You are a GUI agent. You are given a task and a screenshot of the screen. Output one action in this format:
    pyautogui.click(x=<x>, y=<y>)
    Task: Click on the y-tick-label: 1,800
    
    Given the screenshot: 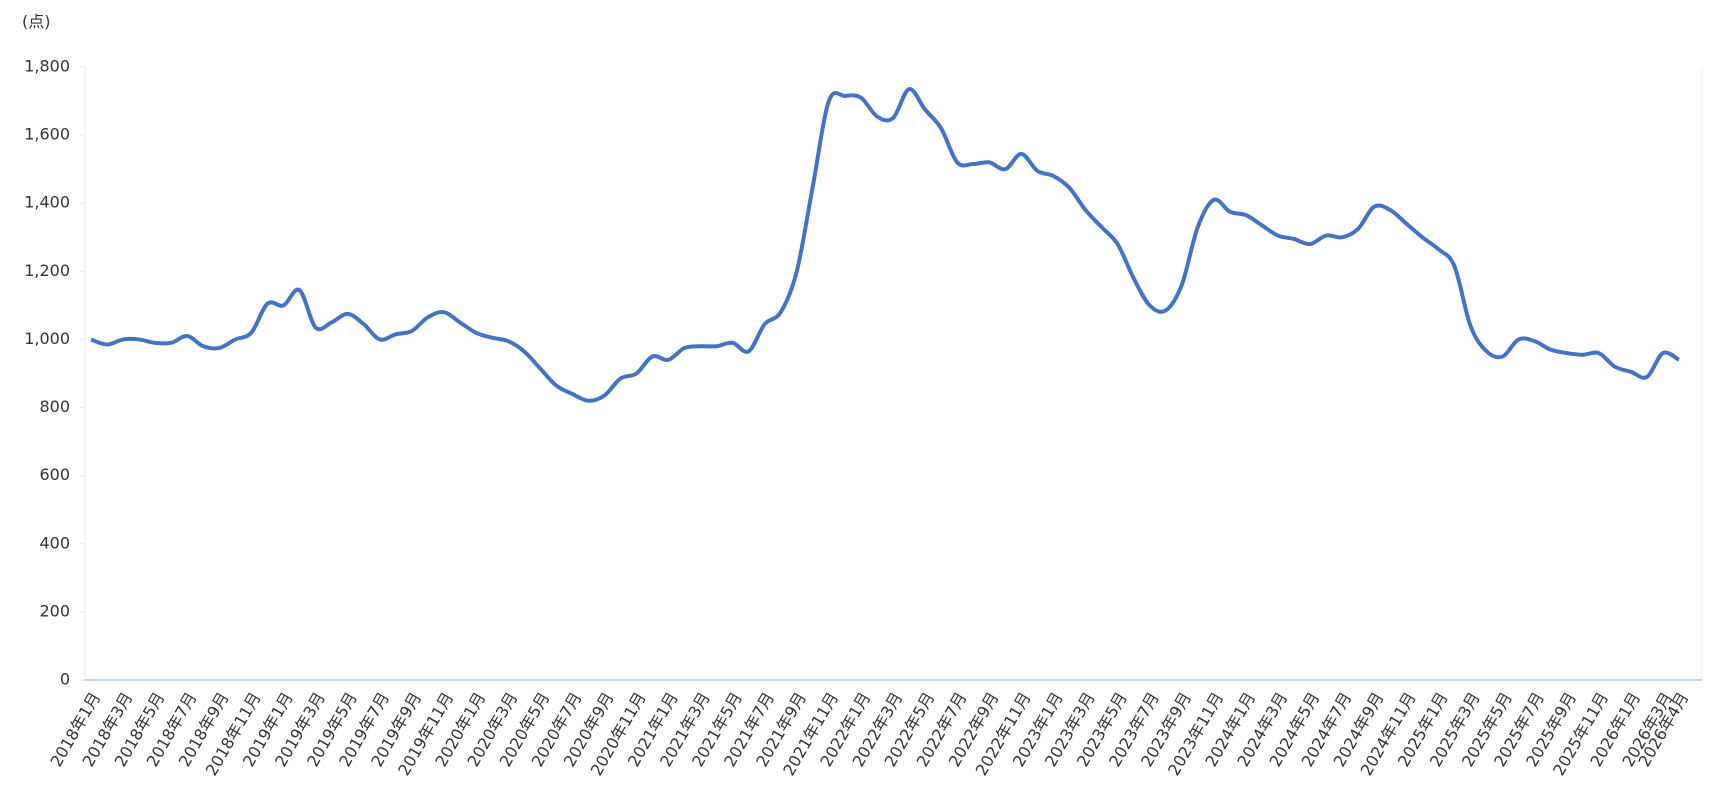 What is the action you would take?
    pyautogui.click(x=47, y=66)
    